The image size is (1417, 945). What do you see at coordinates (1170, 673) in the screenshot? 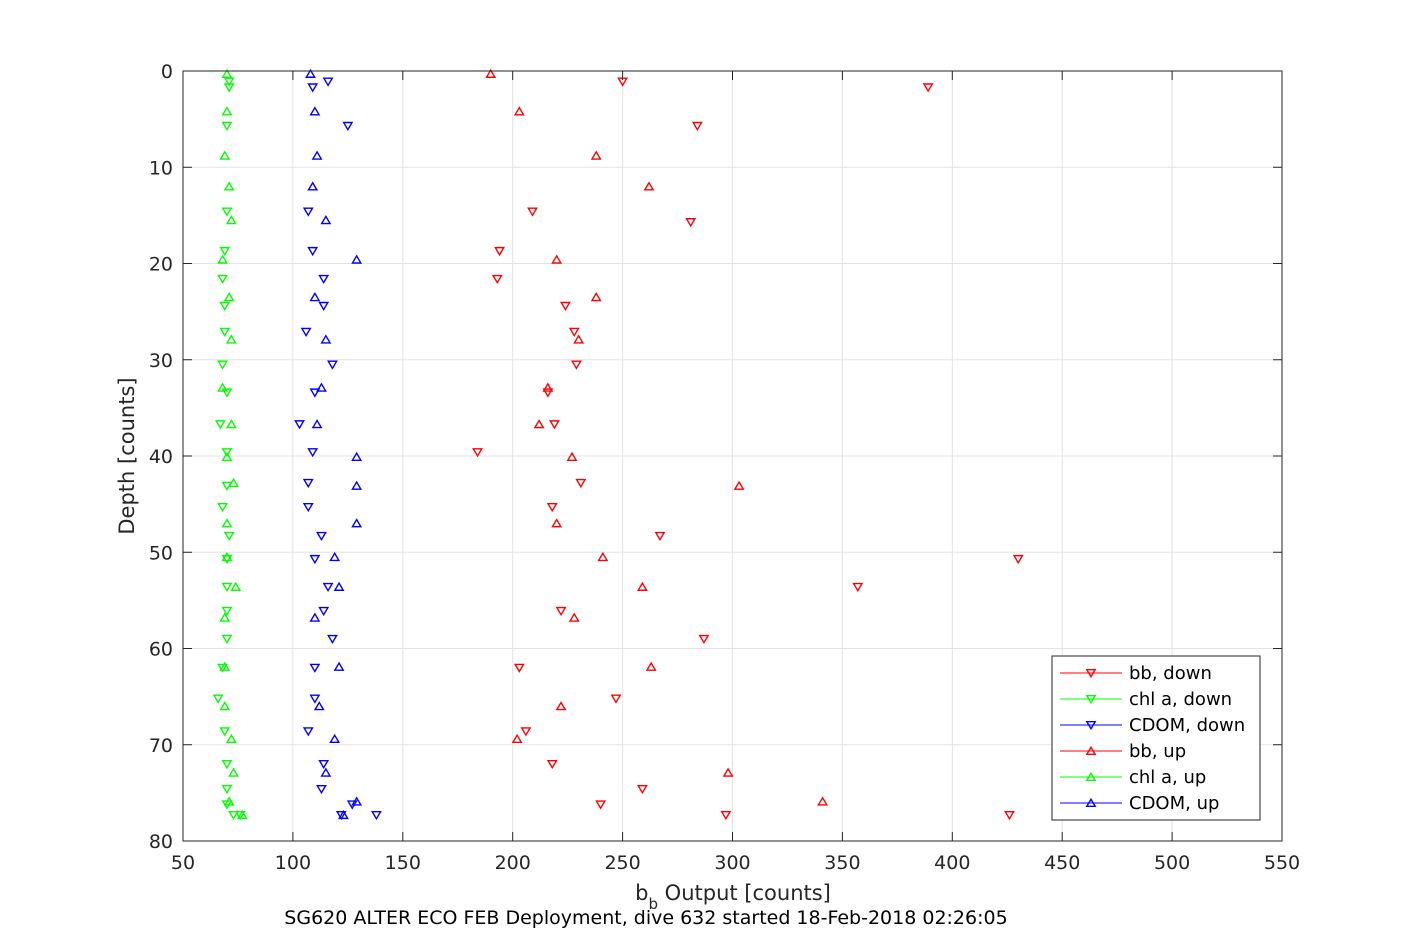
I see `legend-entry: bb, down` at bounding box center [1170, 673].